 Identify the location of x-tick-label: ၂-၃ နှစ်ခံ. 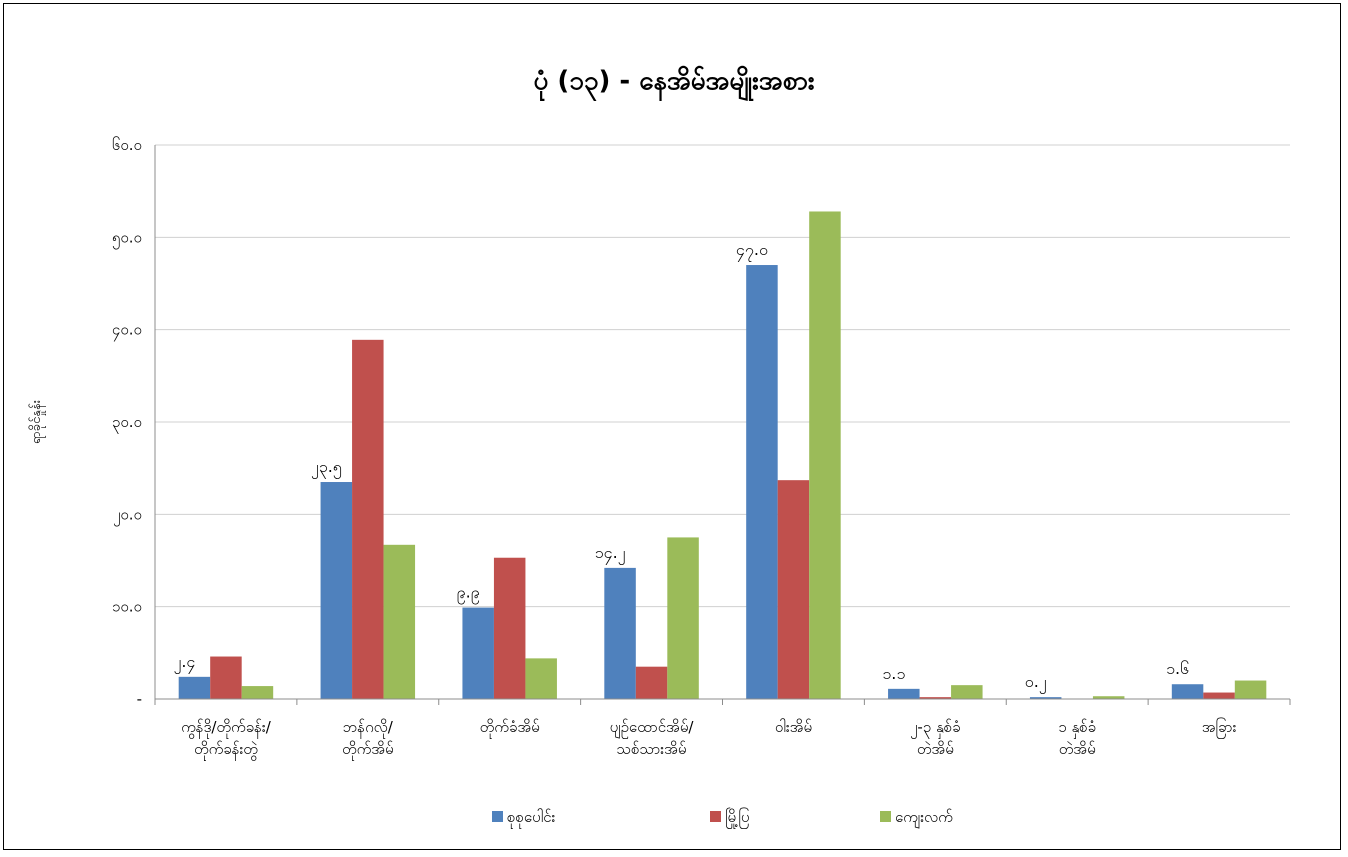
(935, 728).